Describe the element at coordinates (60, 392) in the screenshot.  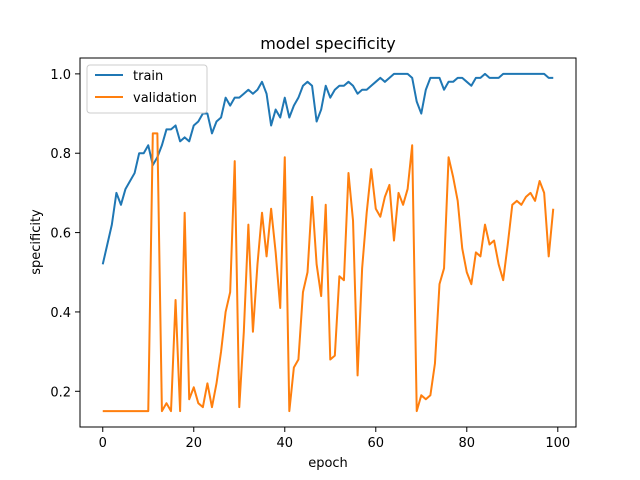
I see `y-tick-label: 0.2` at that location.